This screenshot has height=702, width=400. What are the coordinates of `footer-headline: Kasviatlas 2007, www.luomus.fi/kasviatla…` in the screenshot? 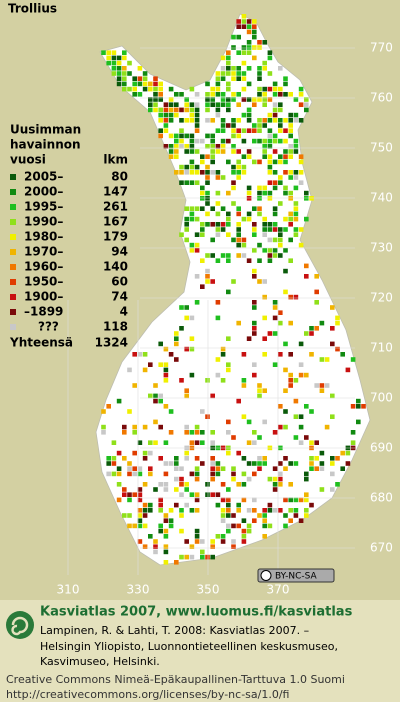 It's located at (196, 612).